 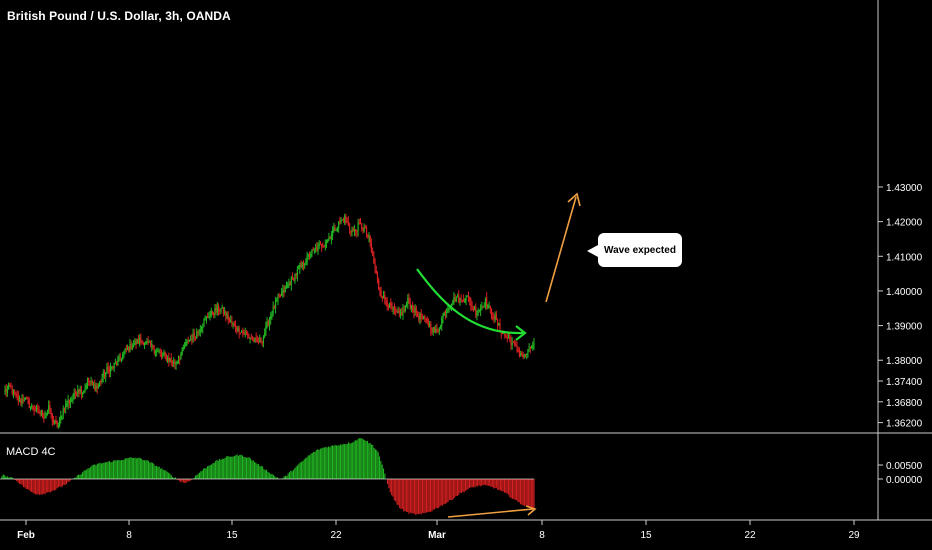 I want to click on wave-expected-callout: Wave expected, so click(x=634, y=250).